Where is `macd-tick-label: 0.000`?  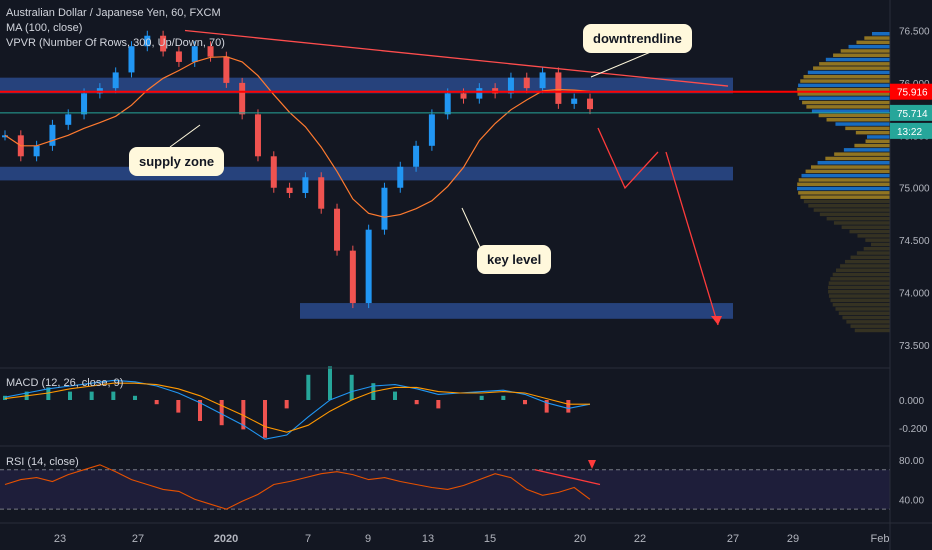 macd-tick-label: 0.000 is located at coordinates (911, 401).